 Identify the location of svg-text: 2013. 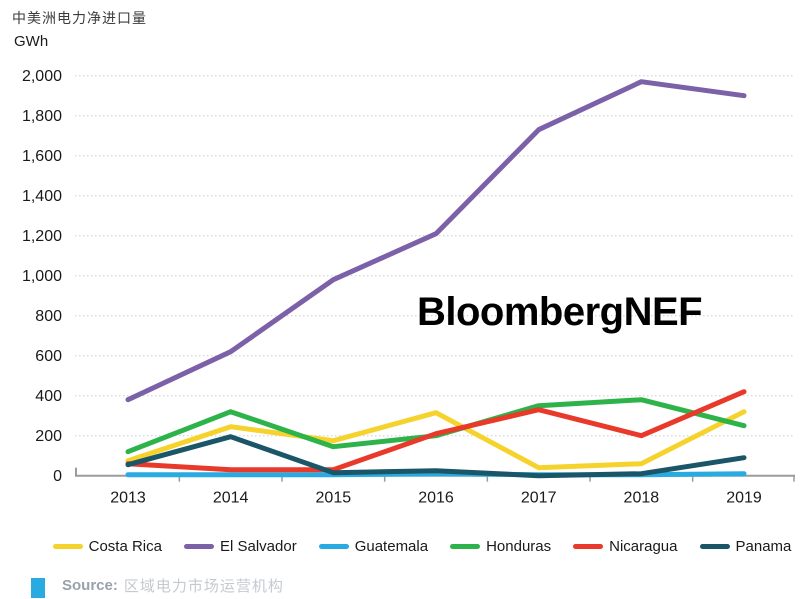
(128, 498).